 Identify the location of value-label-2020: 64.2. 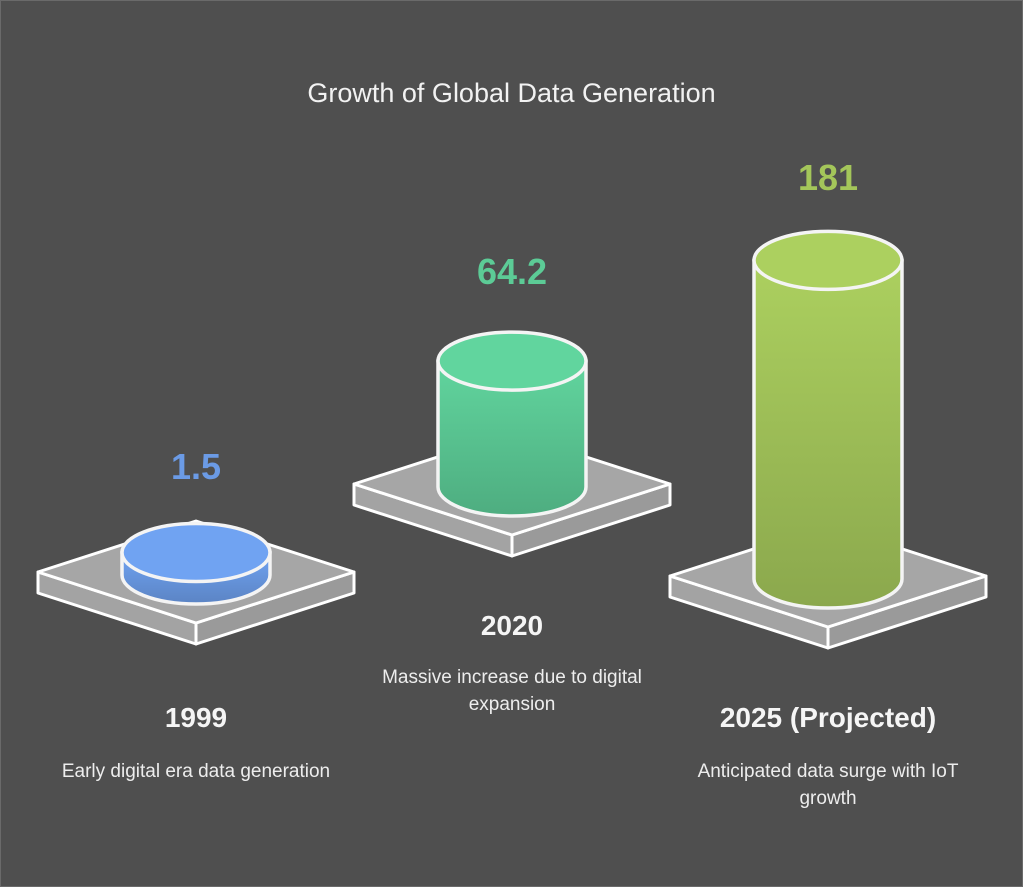
(512, 271).